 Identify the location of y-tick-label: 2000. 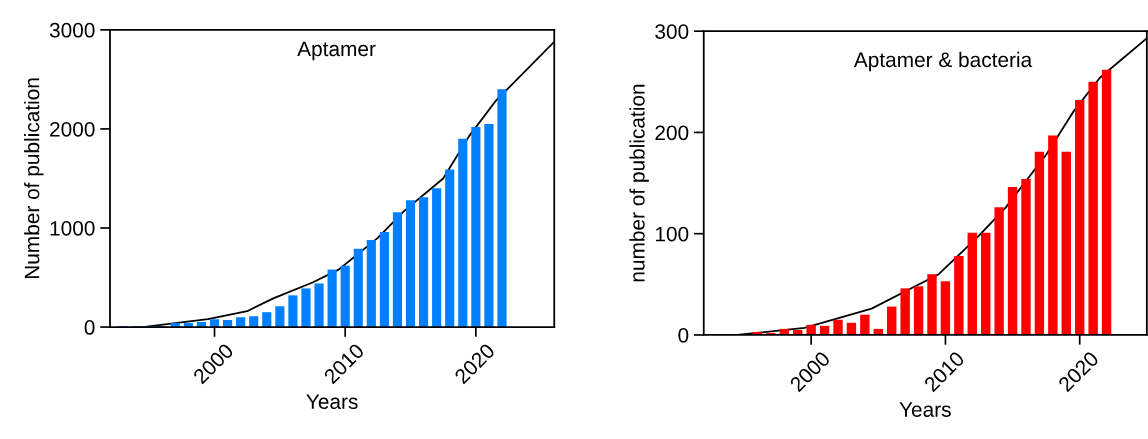
(72, 129).